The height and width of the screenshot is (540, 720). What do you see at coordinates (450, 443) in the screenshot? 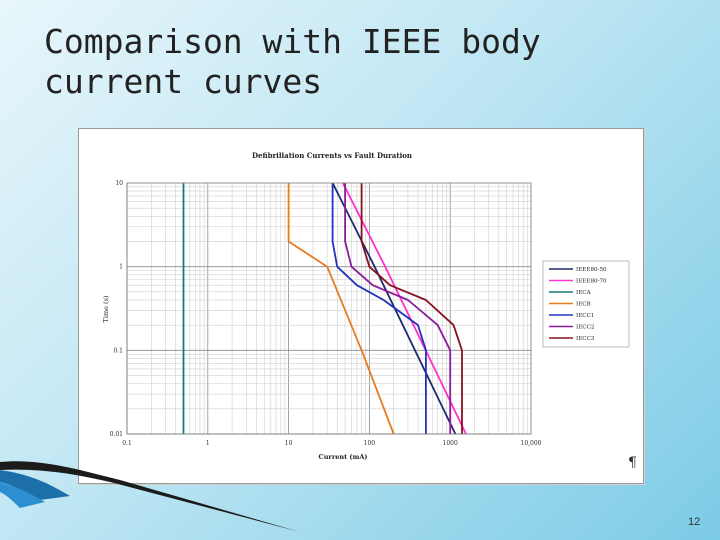
I see `x-tick-label: 1000` at bounding box center [450, 443].